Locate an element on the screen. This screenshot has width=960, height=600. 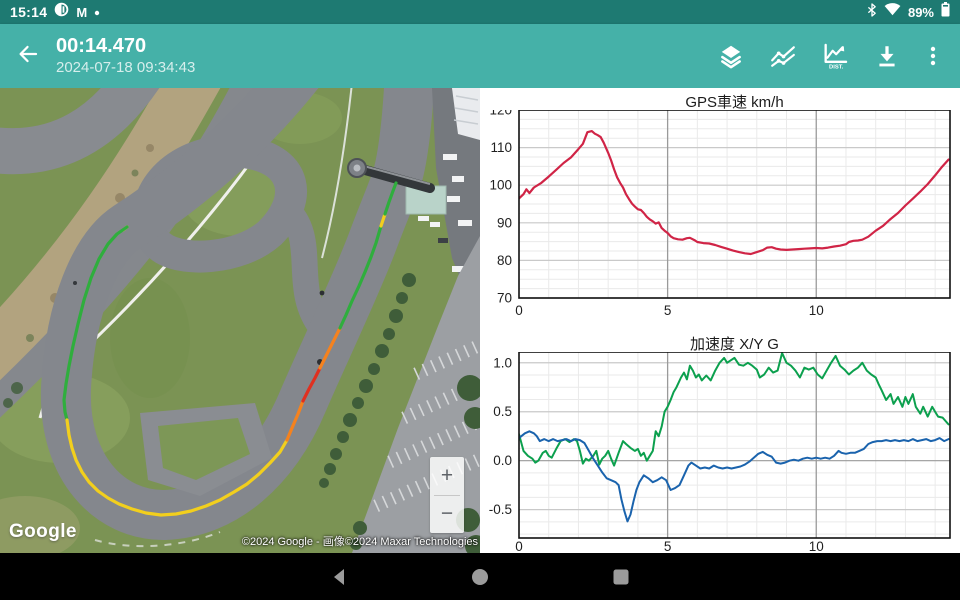
google-logo: Google is located at coordinates (43, 531).